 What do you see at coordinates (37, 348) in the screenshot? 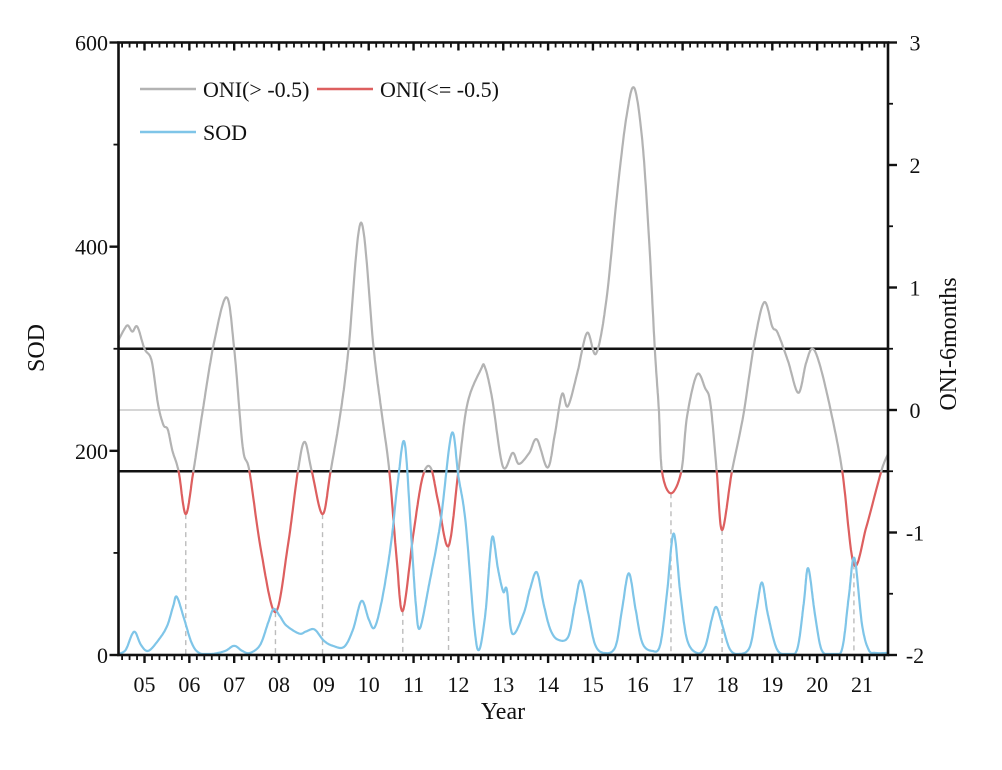
I see `left-y-axis-title: SOD` at bounding box center [37, 348].